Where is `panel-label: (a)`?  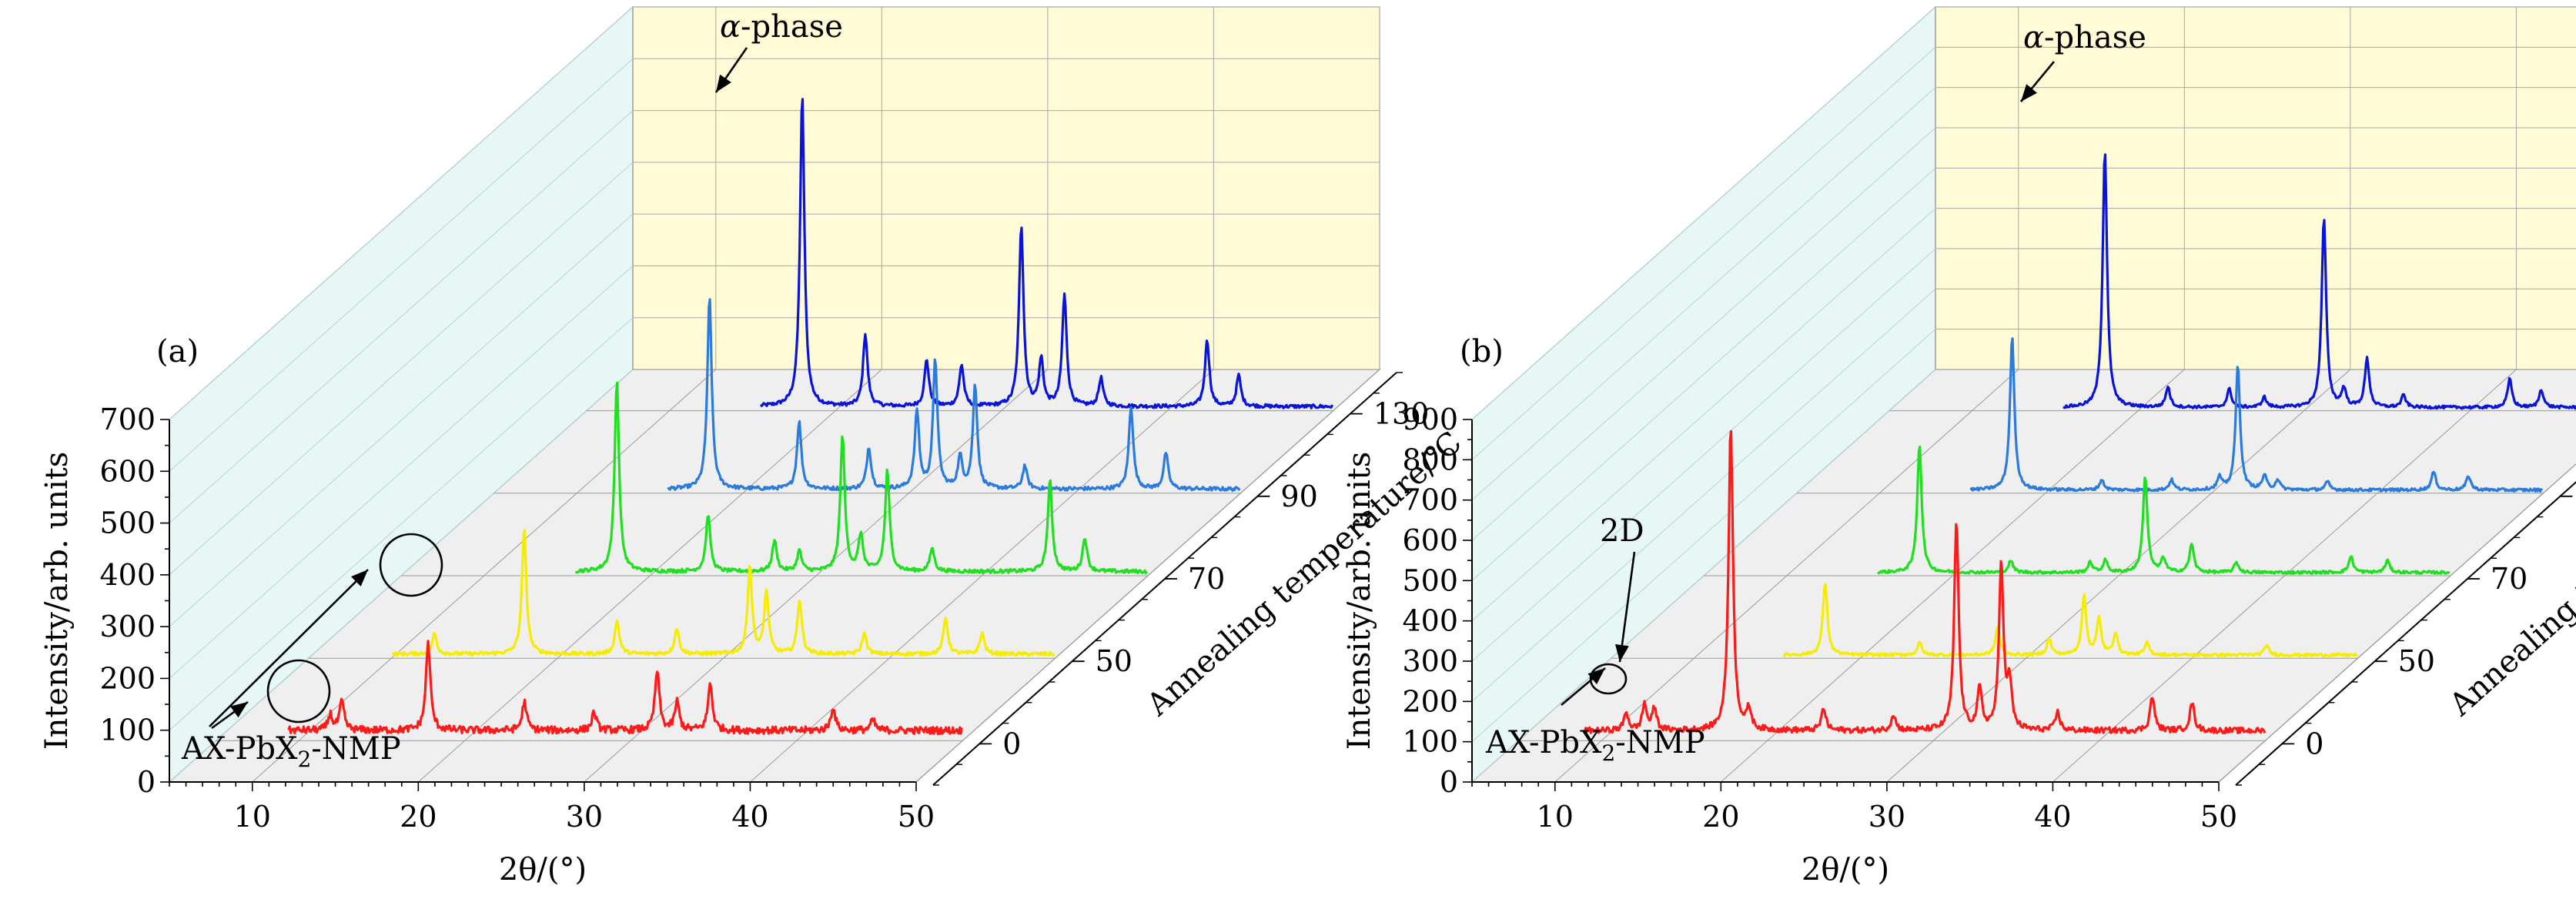
panel-label: (a) is located at coordinates (177, 351).